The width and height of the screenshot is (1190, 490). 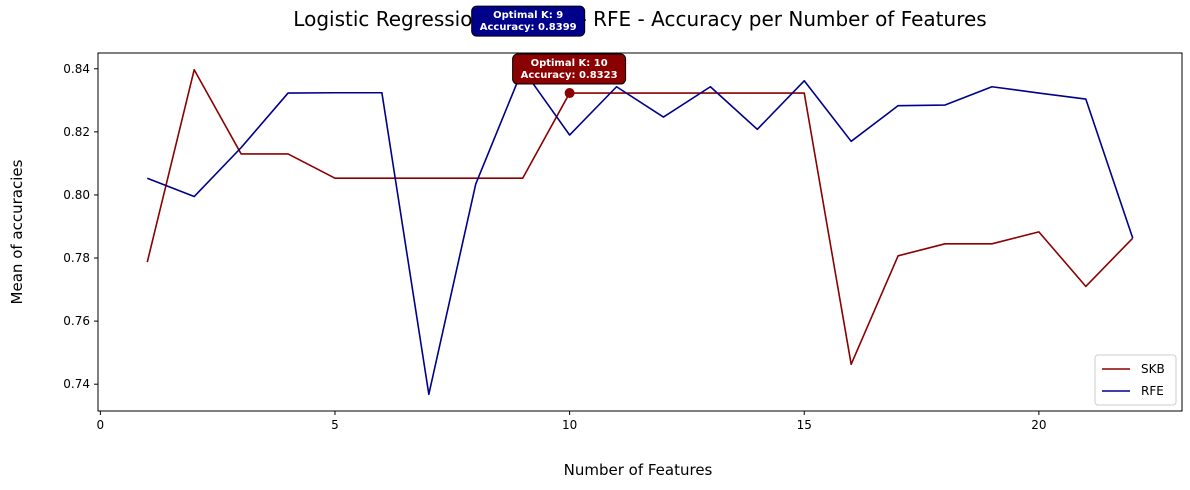 I want to click on optimal-point-skb, so click(x=569, y=93).